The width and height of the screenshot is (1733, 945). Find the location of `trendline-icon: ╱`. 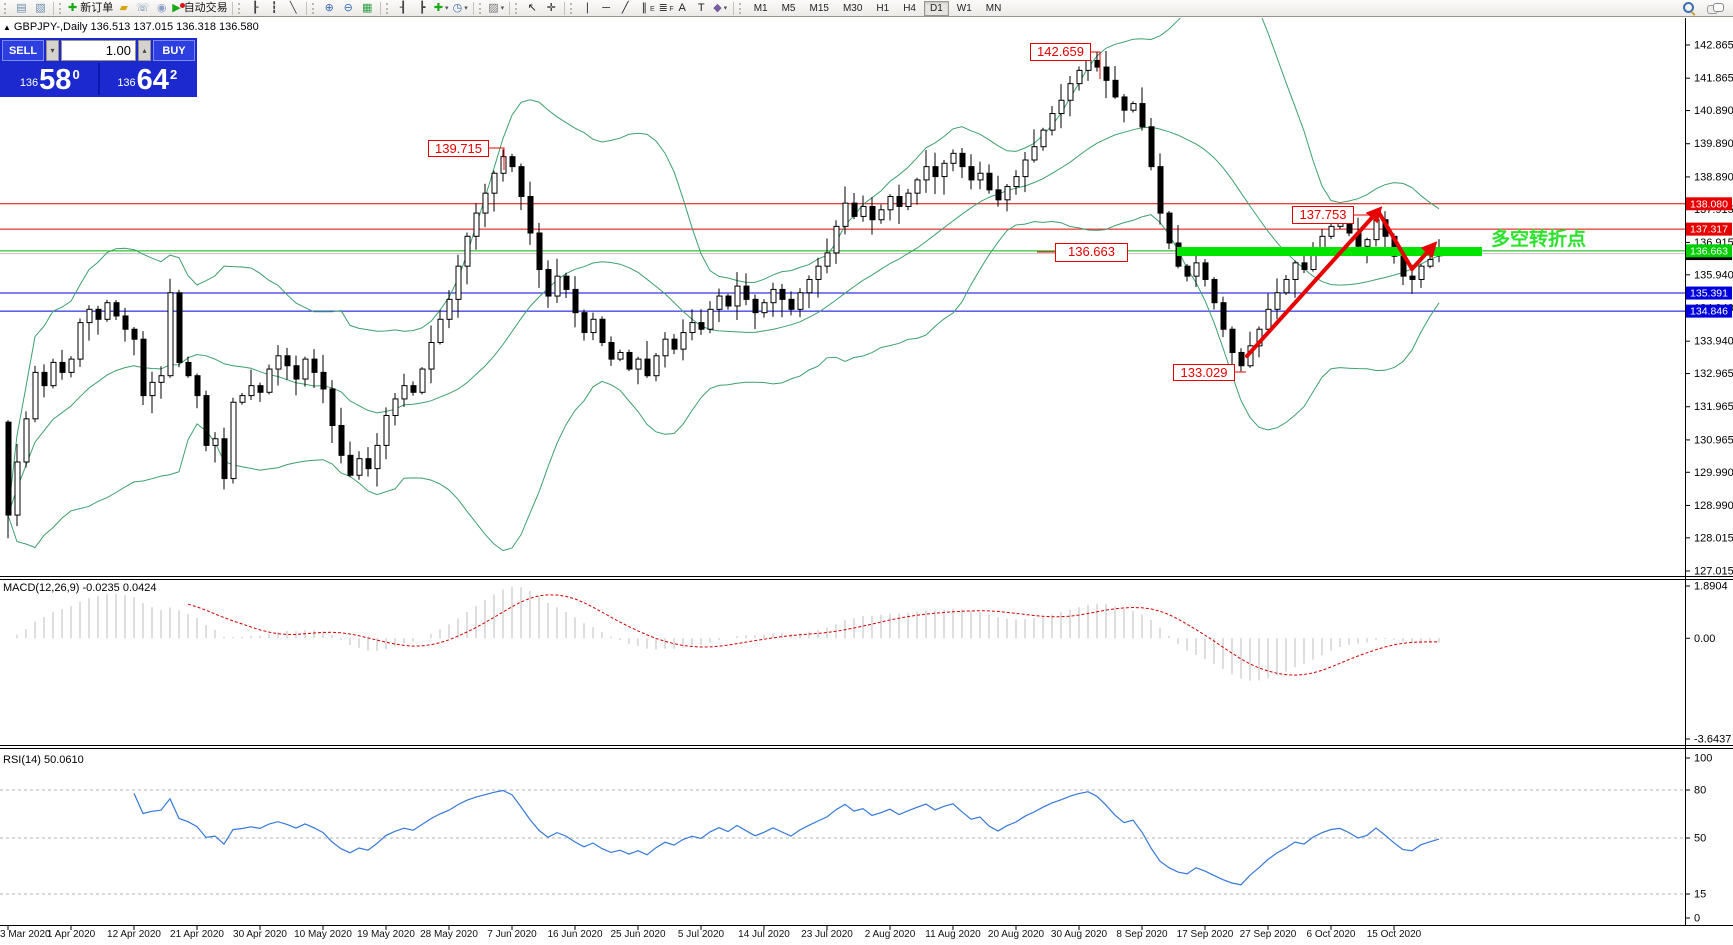

trendline-icon: ╱ is located at coordinates (625, 7).